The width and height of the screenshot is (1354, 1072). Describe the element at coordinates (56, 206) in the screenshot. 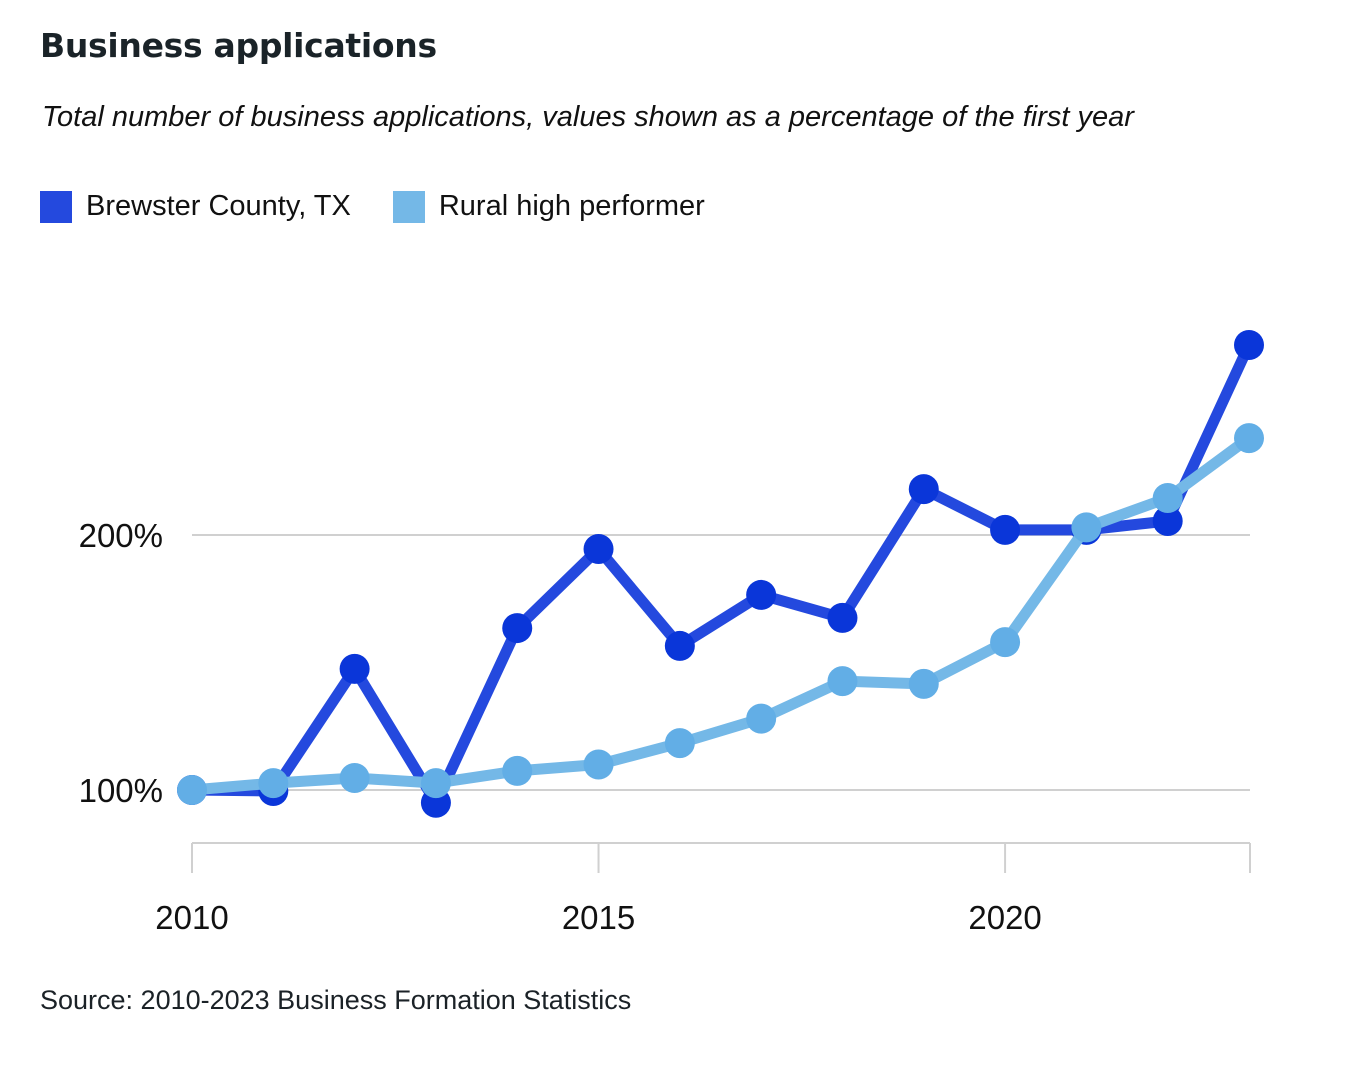

I see `legend-swatch-brewster` at that location.